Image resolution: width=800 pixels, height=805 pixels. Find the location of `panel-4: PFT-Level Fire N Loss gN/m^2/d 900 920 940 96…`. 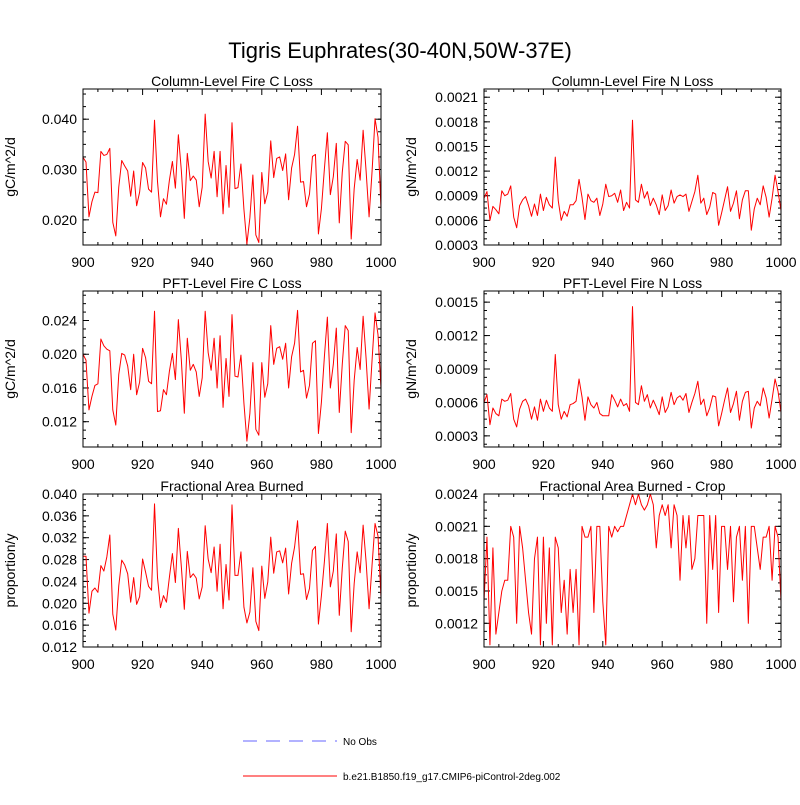

panel-4: PFT-Level Fire N Loss gN/m^2/d 900 920 940 96… is located at coordinates (600, 373).